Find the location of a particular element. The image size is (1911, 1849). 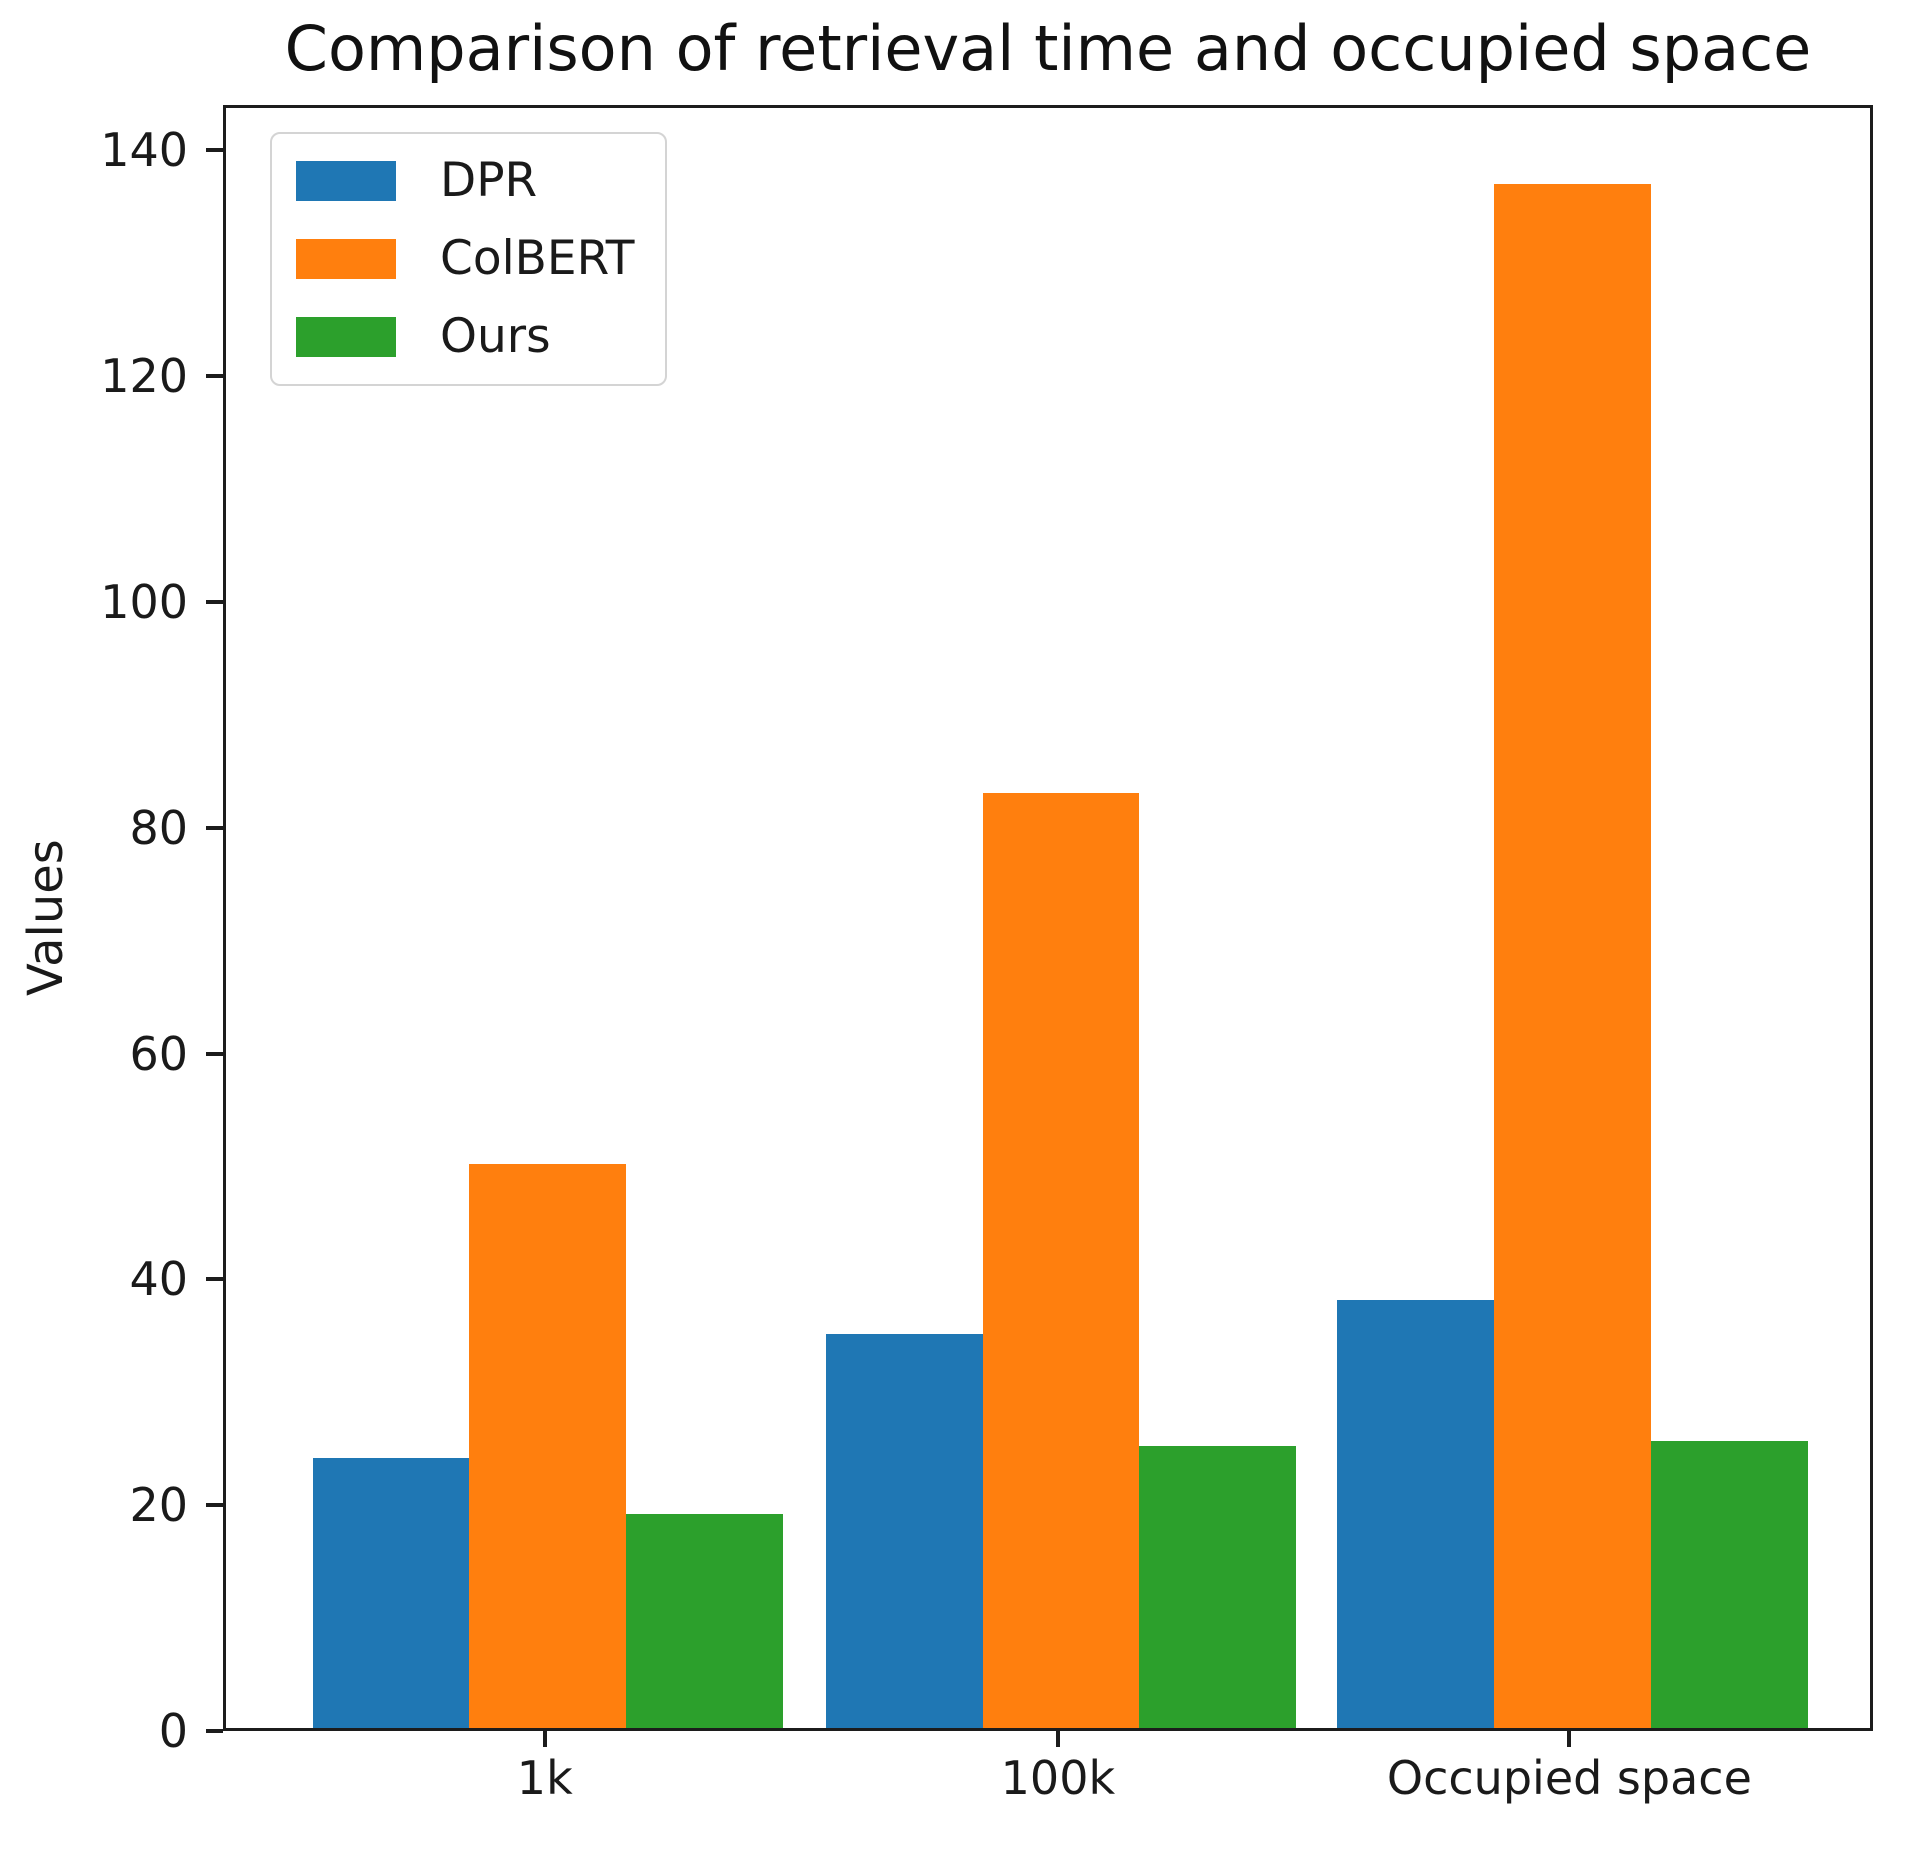

y-tick-label: 100 is located at coordinates (144, 601).